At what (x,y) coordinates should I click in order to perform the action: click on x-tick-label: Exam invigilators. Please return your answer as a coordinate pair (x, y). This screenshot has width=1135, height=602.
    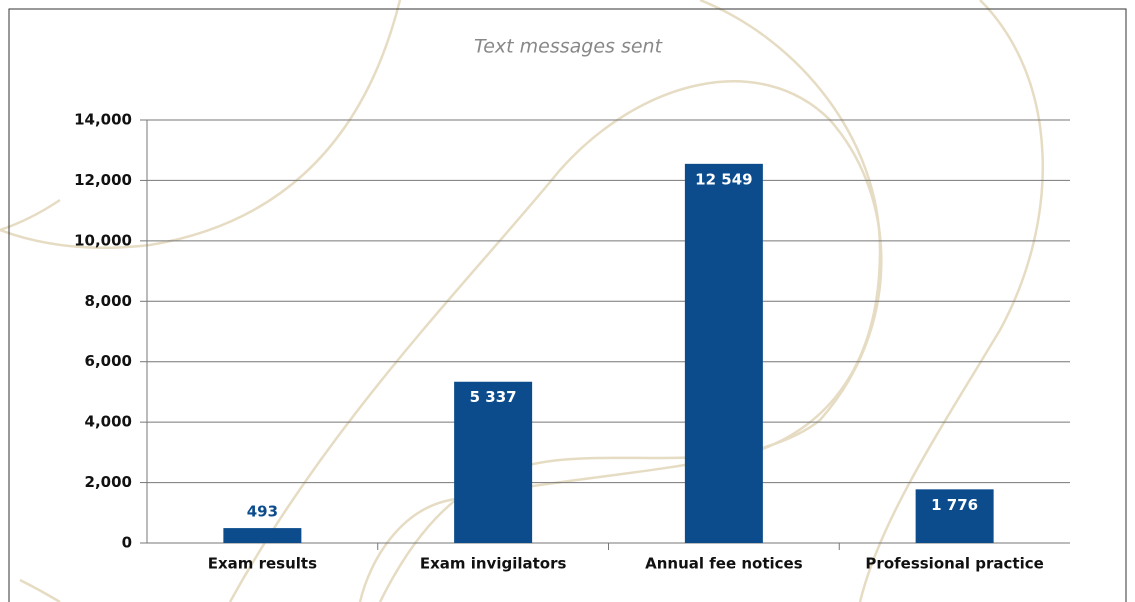
    Looking at the image, I should click on (493, 564).